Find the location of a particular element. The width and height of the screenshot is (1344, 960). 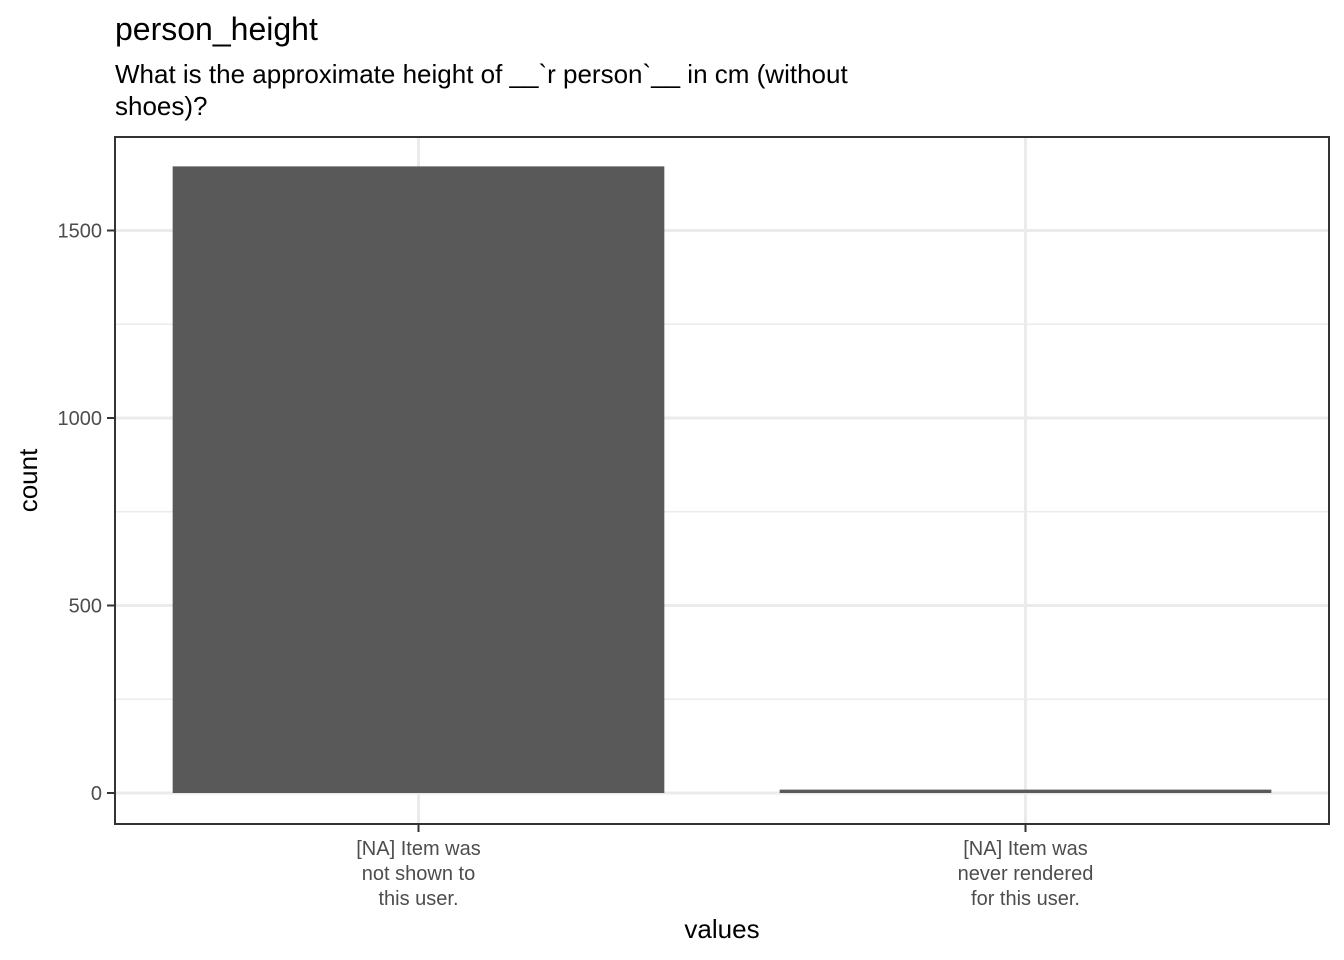

chart-title: person_height is located at coordinates (216, 29).